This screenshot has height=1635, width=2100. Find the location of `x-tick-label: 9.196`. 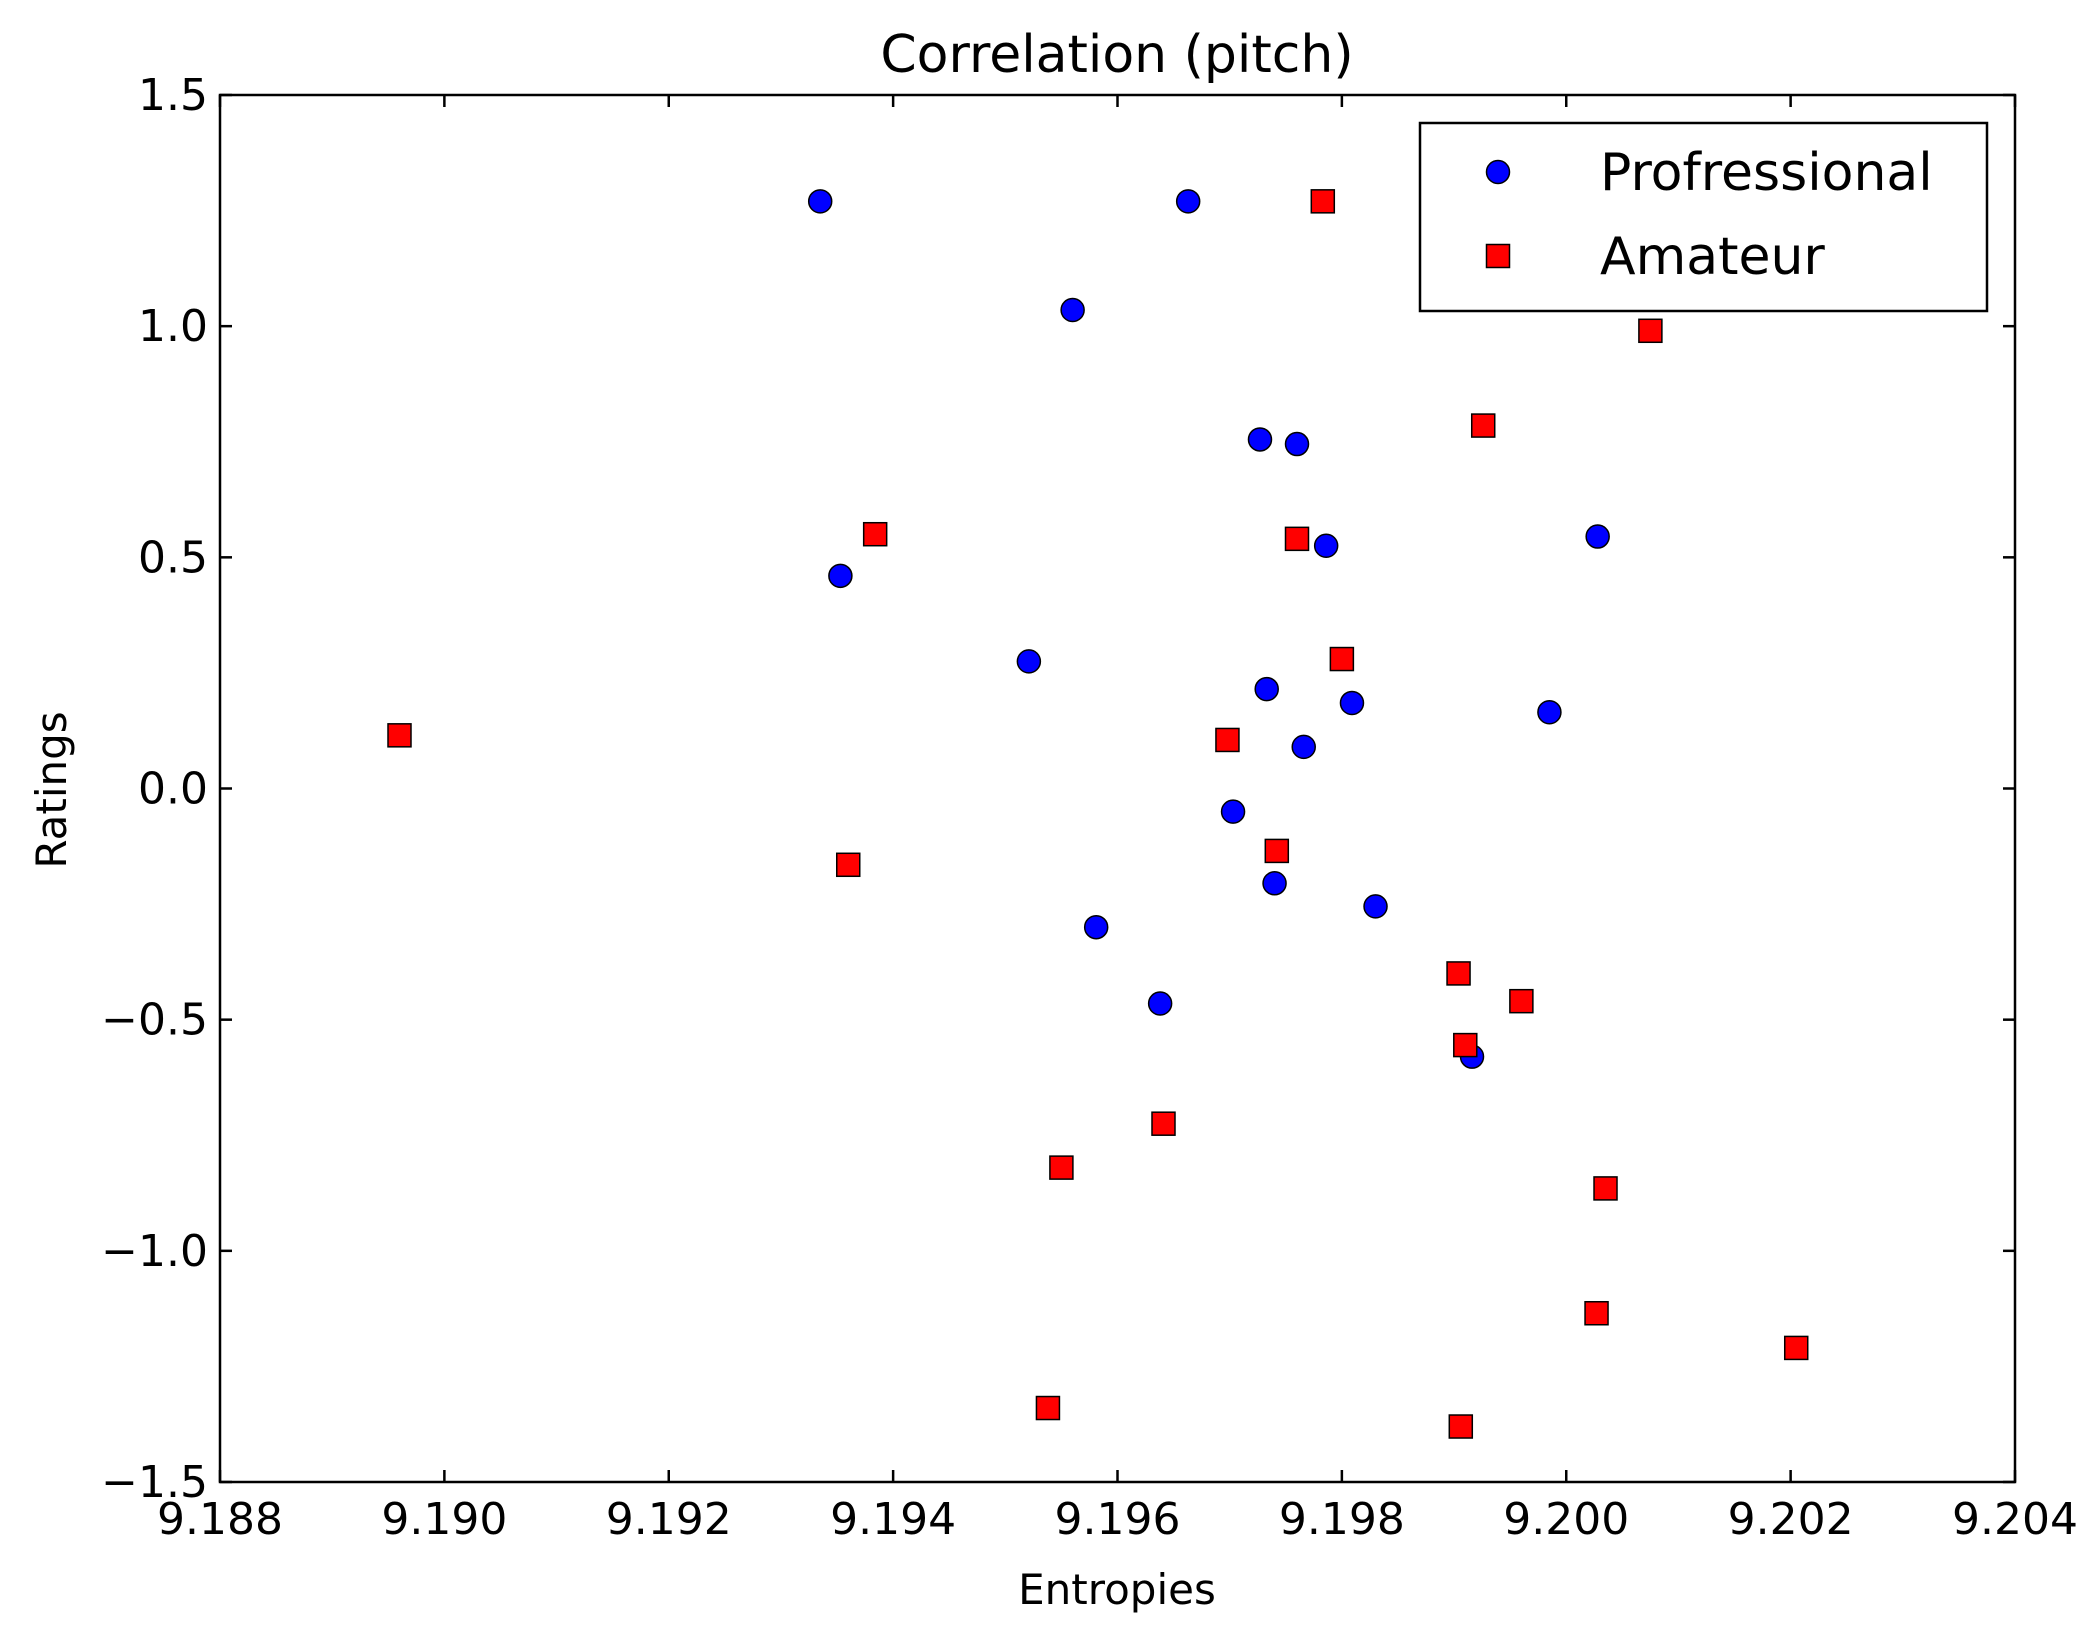

x-tick-label: 9.196 is located at coordinates (1118, 1519).